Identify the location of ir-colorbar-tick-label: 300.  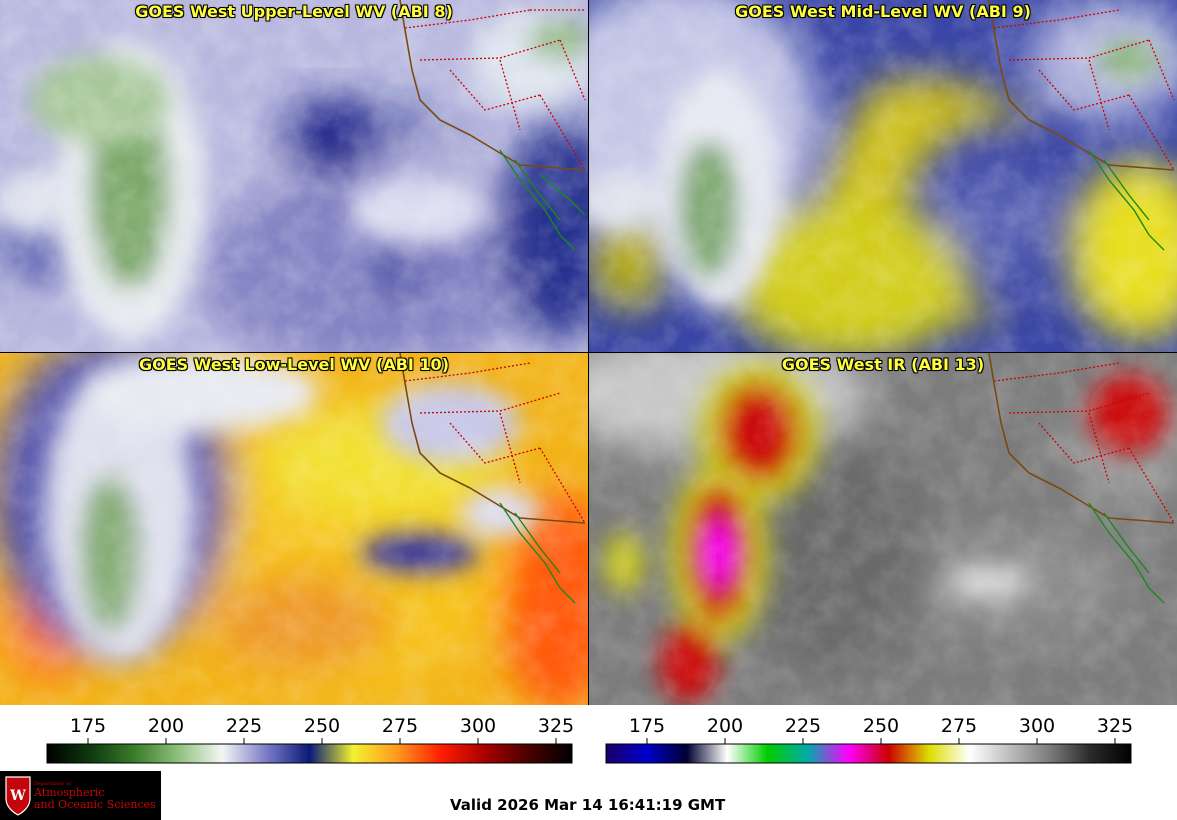
(1037, 726).